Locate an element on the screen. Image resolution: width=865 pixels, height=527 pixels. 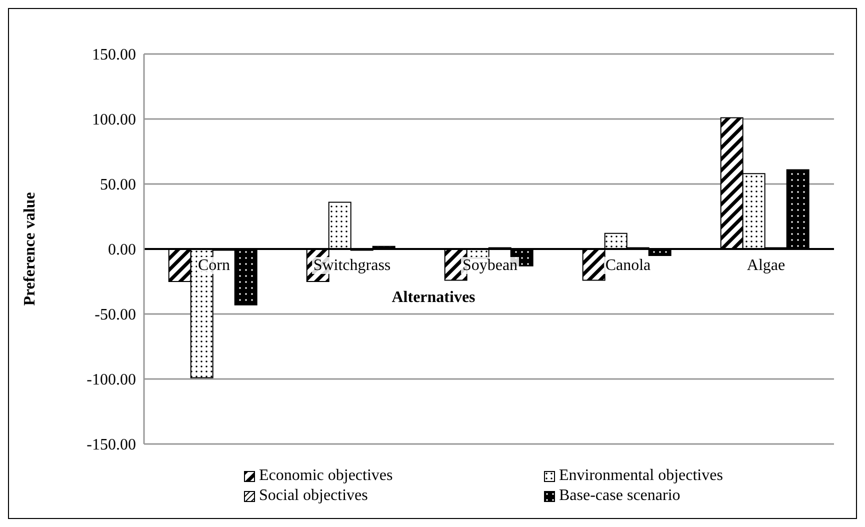
x-axis-title: Alternatives is located at coordinates (434, 297).